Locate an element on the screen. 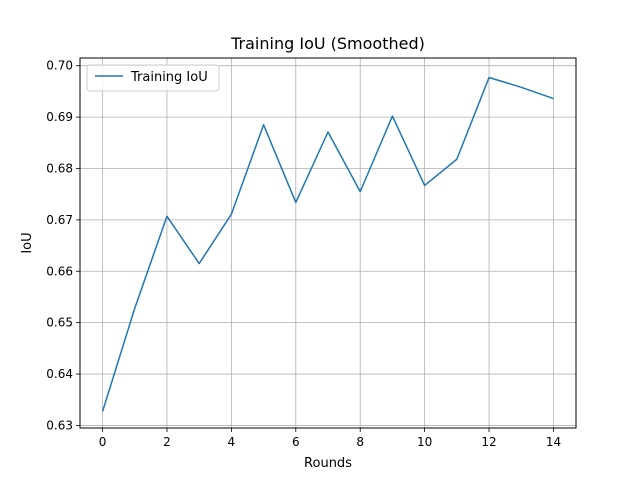 The image size is (640, 480). chart-title: Training IoU (Smoothed) is located at coordinates (327, 43).